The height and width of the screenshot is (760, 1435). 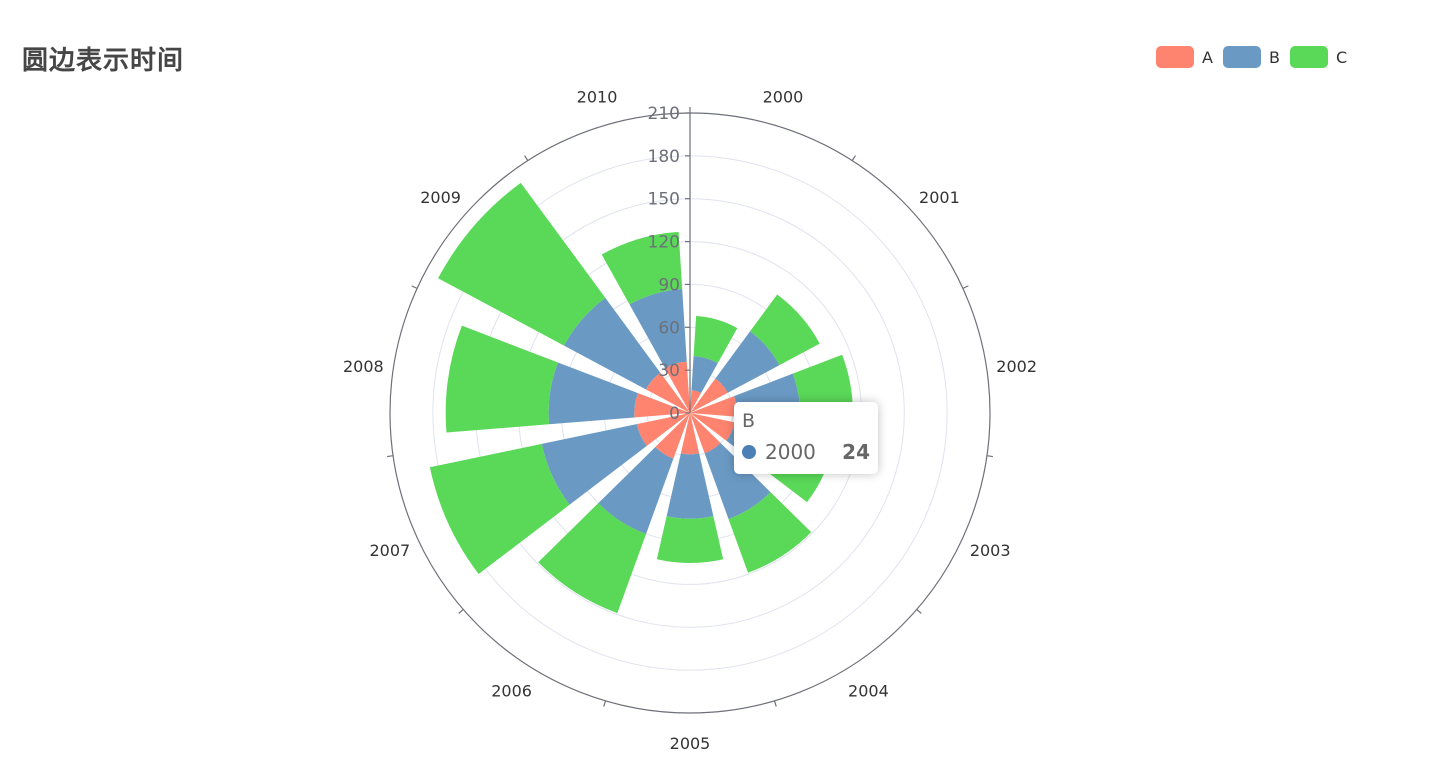 What do you see at coordinates (1308, 57) in the screenshot?
I see `legend-swatch-c` at bounding box center [1308, 57].